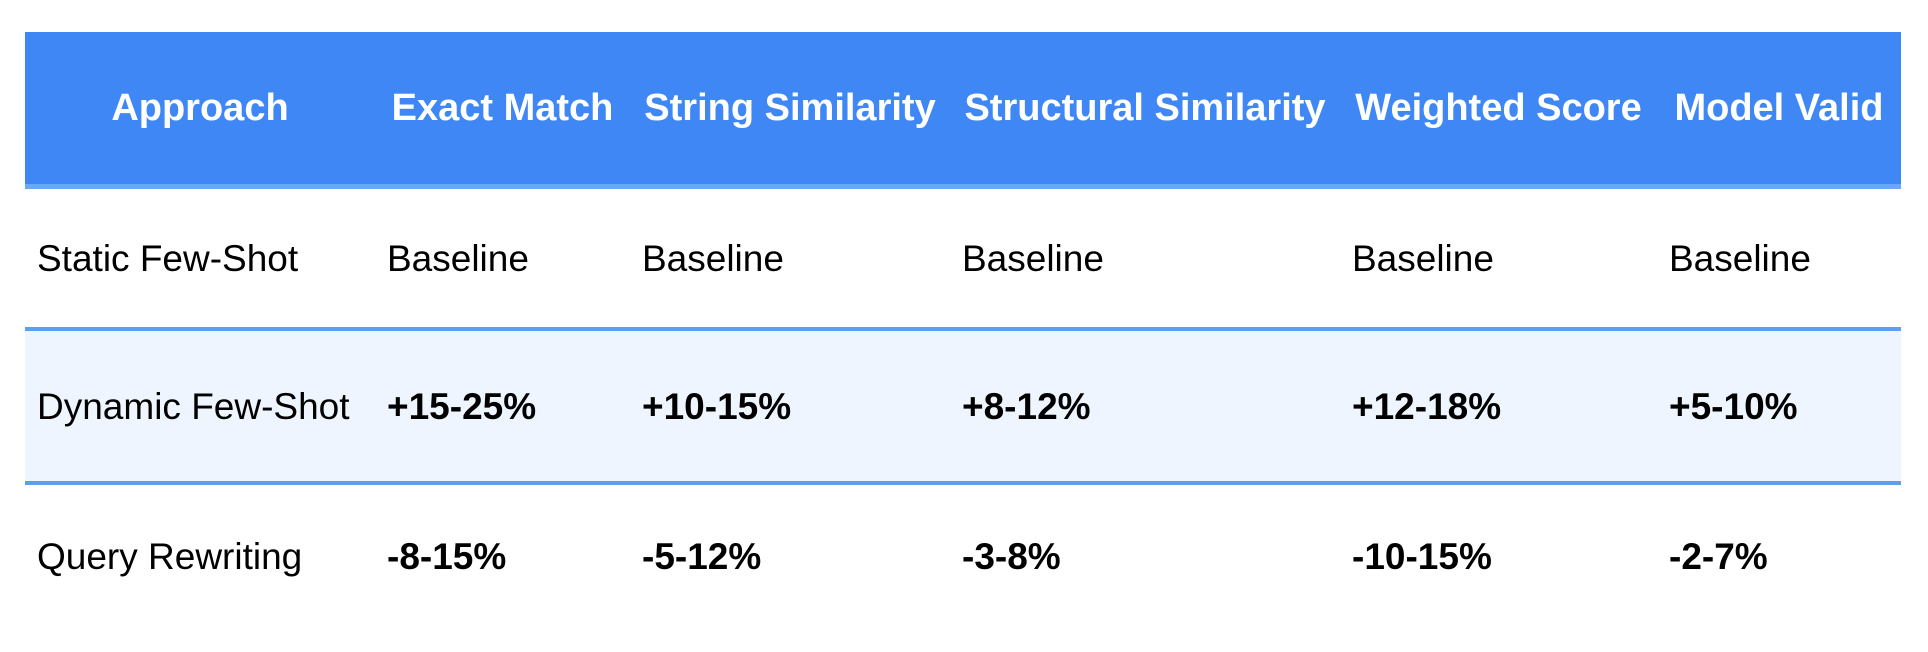 This screenshot has width=1928, height=652. I want to click on header-cell: String Similarity, so click(790, 110).